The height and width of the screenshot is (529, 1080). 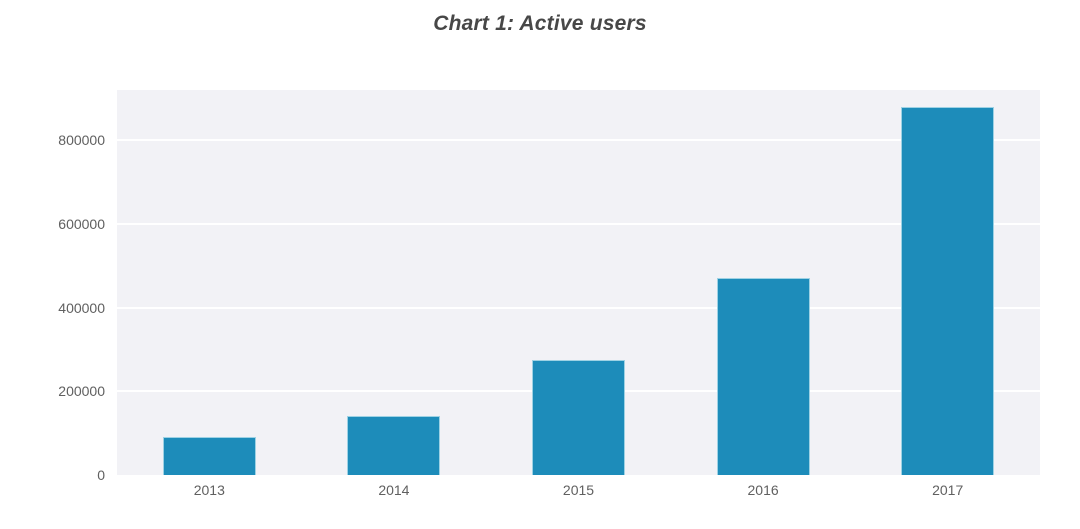 What do you see at coordinates (763, 376) in the screenshot?
I see `bar-2016` at bounding box center [763, 376].